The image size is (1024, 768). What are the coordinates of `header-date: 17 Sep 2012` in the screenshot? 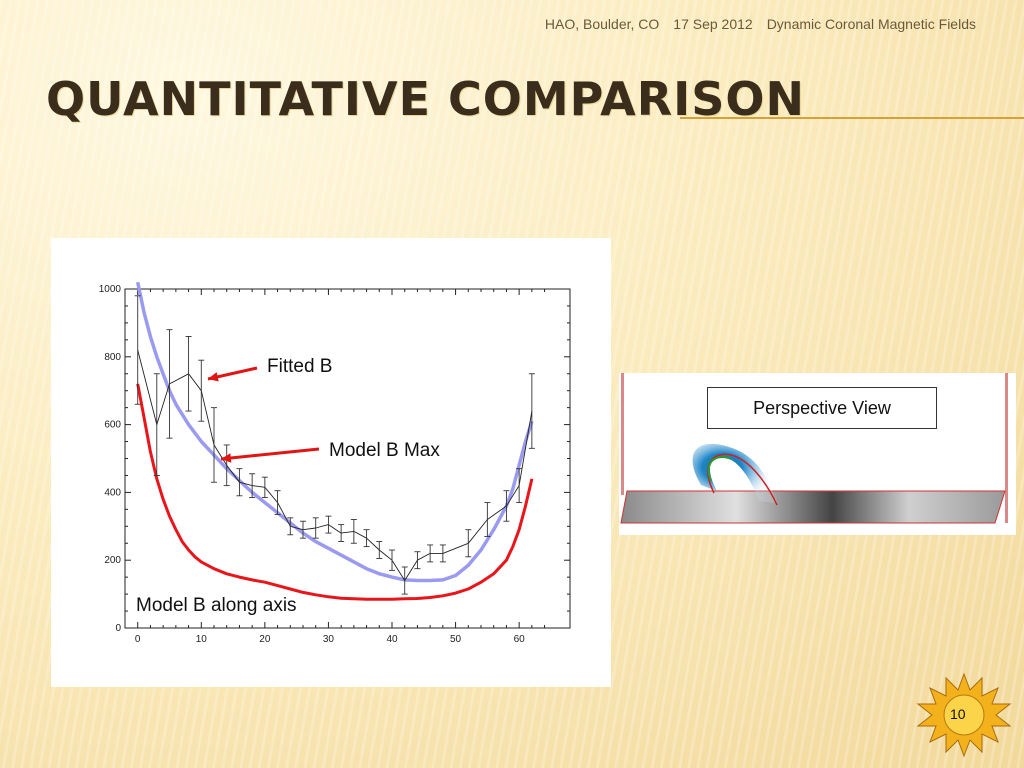 It's located at (713, 24).